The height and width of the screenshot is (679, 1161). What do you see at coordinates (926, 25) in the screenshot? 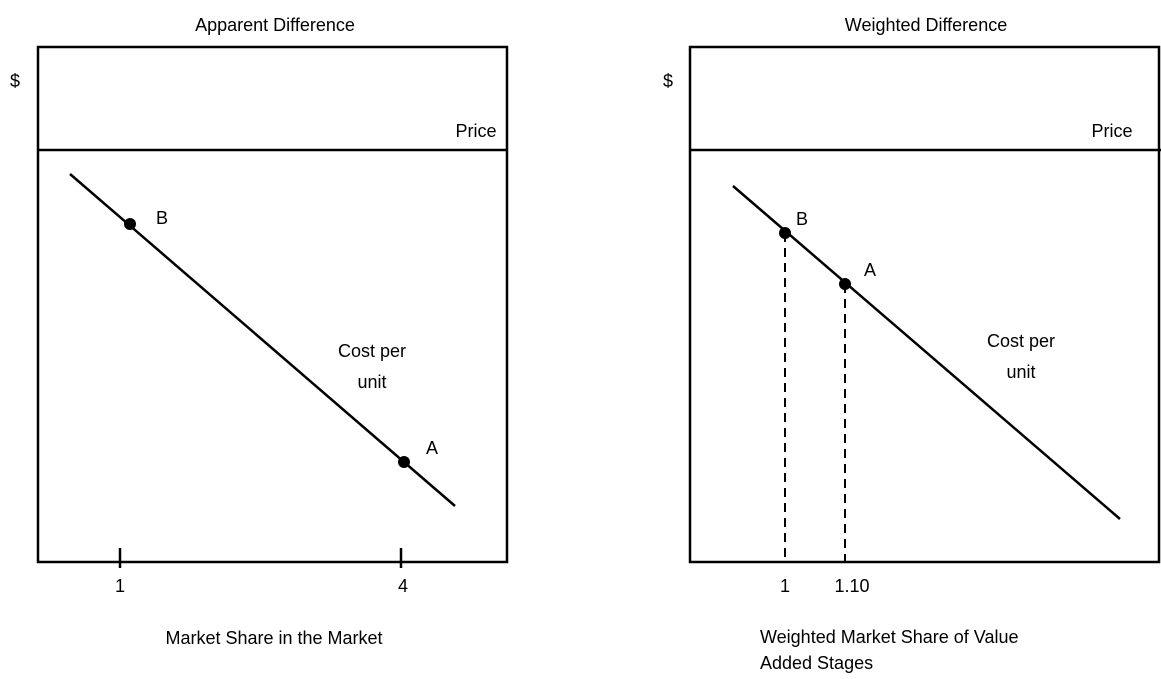
I see `panel-title: Weighted Difference` at bounding box center [926, 25].